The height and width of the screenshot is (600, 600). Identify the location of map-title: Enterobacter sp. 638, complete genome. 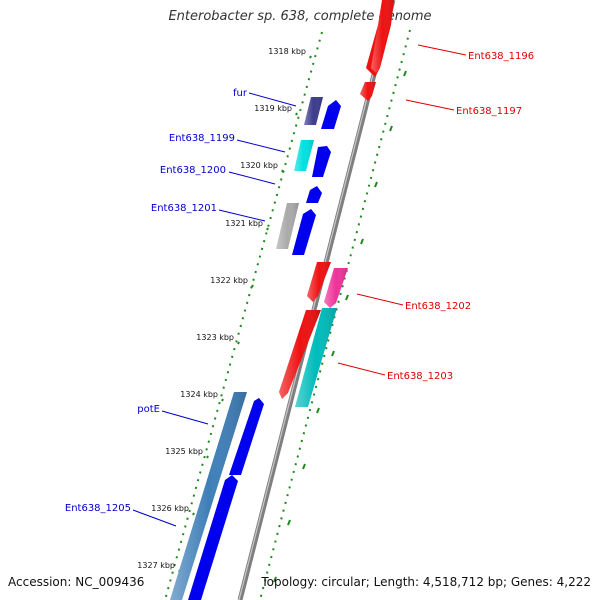
(300, 16).